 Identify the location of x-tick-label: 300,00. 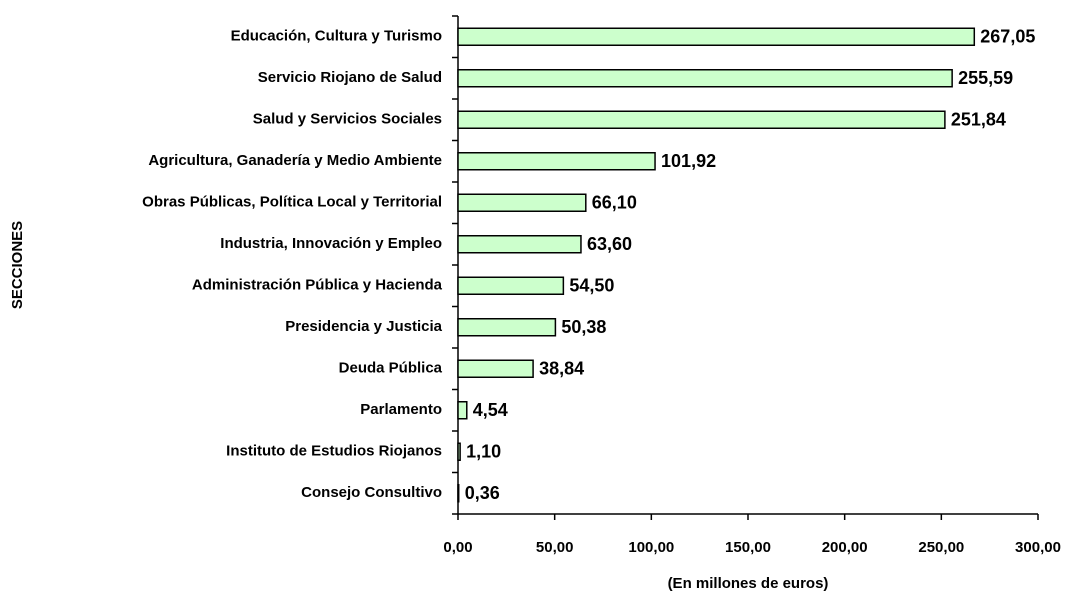
(1038, 547).